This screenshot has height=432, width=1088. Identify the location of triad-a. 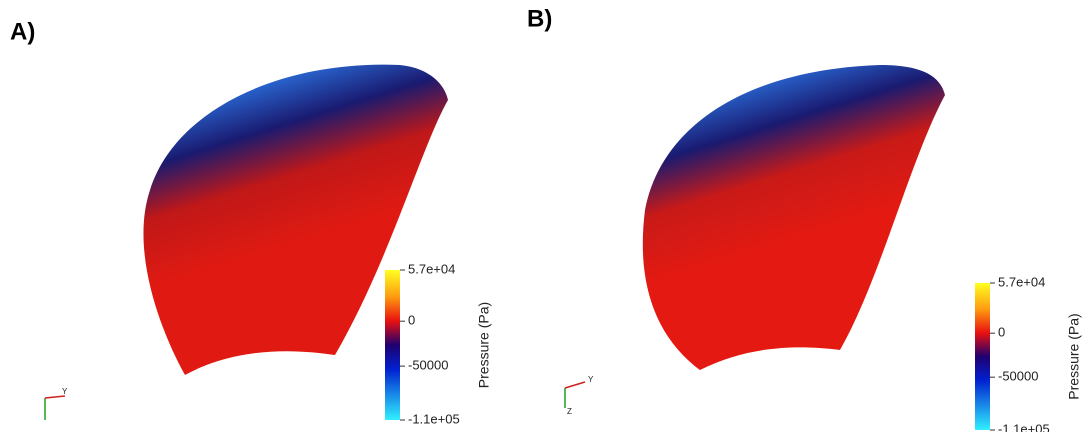
(55, 407).